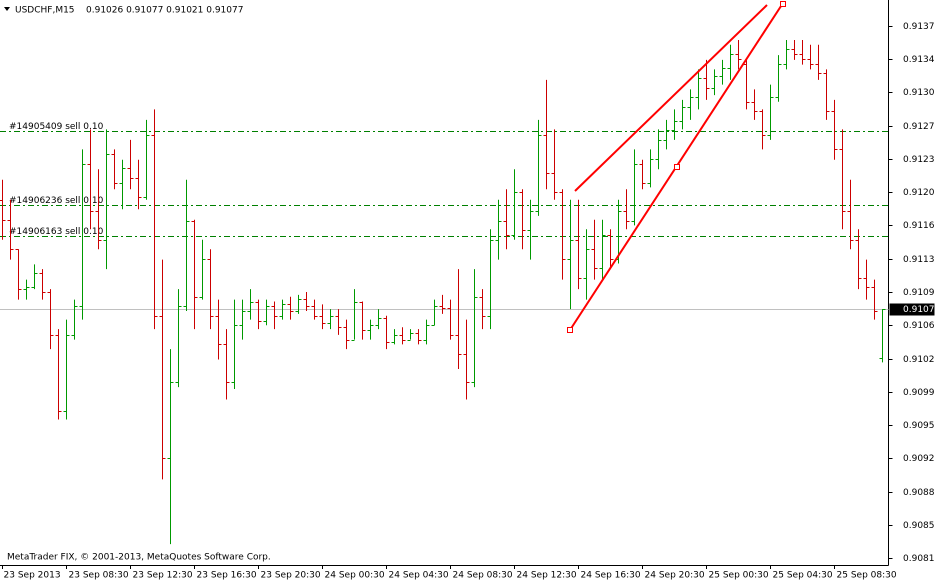 The image size is (935, 583). Describe the element at coordinates (919, 93) in the screenshot. I see `y-tick-label: 0.91305` at that location.